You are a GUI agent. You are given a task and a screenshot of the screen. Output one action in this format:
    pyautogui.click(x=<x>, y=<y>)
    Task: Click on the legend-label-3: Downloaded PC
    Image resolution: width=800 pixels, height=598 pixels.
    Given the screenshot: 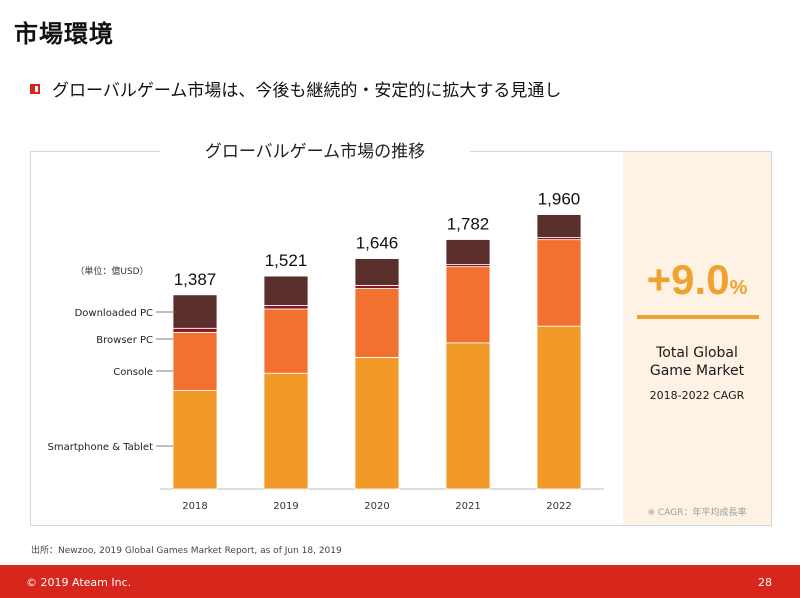 What is the action you would take?
    pyautogui.click(x=114, y=313)
    